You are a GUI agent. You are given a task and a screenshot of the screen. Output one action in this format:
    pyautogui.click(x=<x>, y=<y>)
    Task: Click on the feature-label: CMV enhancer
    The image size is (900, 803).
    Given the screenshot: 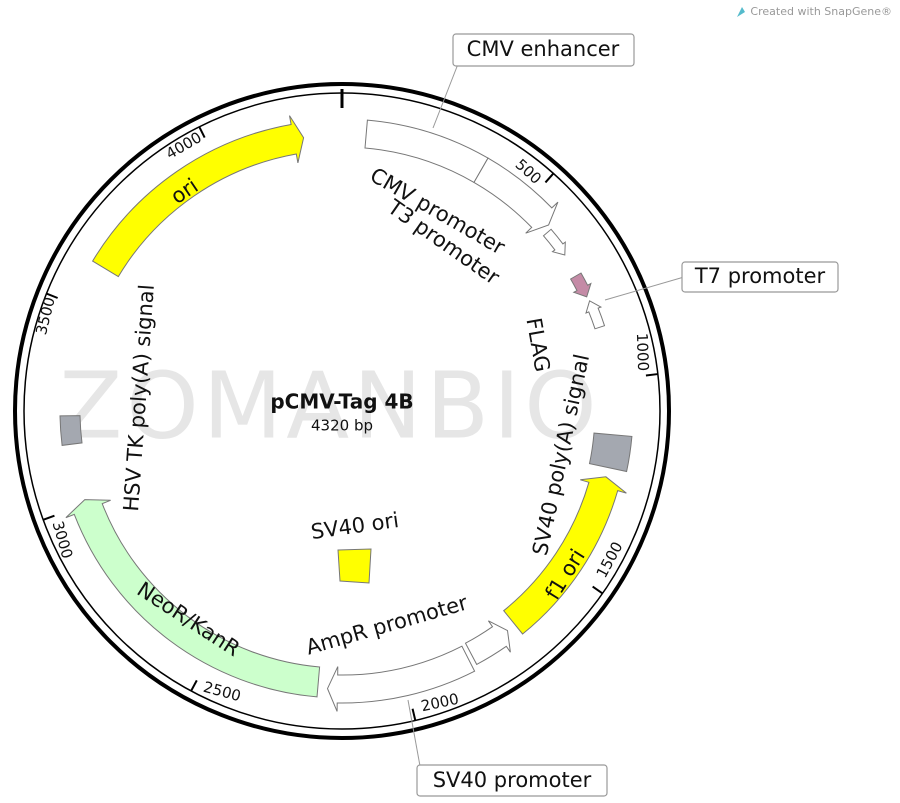 What is the action you would take?
    pyautogui.click(x=543, y=49)
    